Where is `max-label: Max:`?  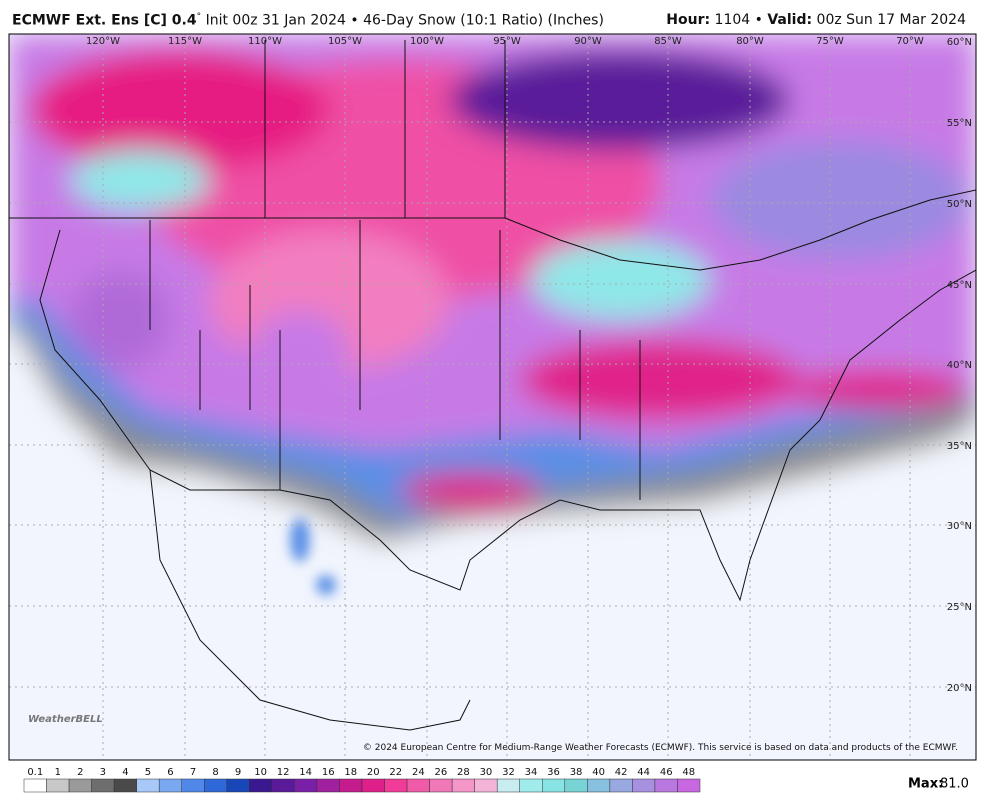 max-label: Max: is located at coordinates (925, 784).